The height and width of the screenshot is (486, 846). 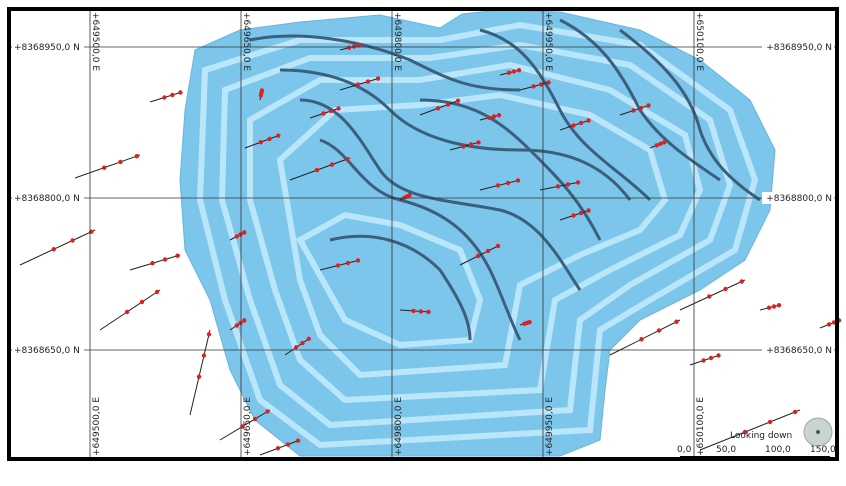 I want to click on column-label: +650100,0 E, so click(x=699, y=41).